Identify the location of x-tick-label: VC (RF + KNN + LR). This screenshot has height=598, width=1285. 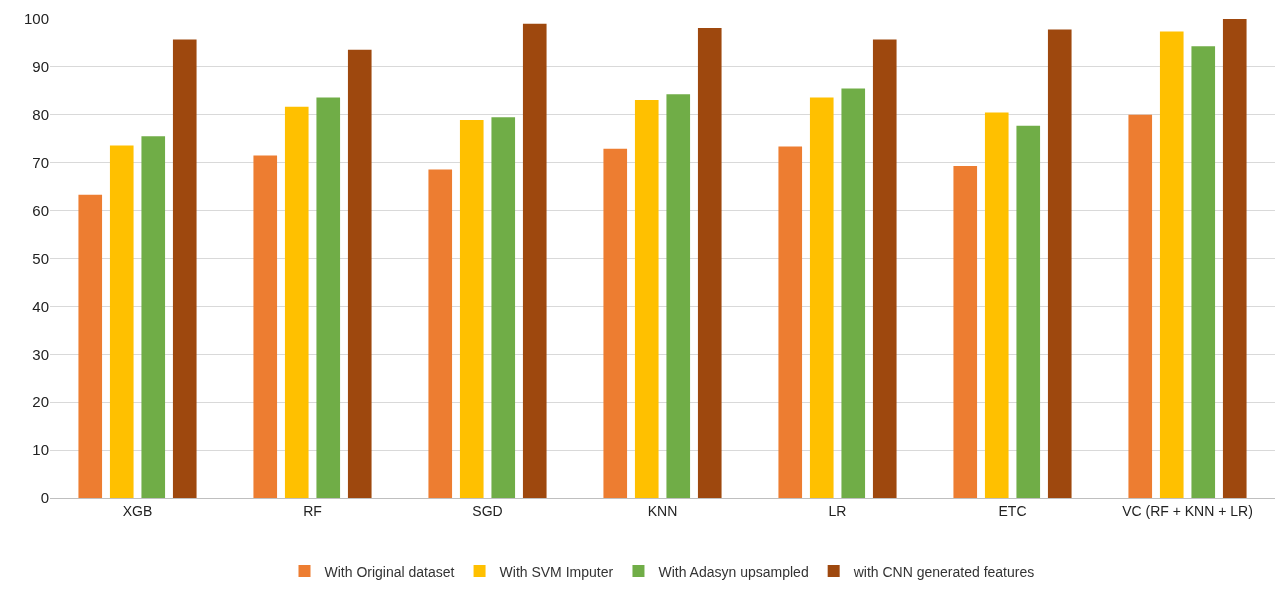
(1187, 510).